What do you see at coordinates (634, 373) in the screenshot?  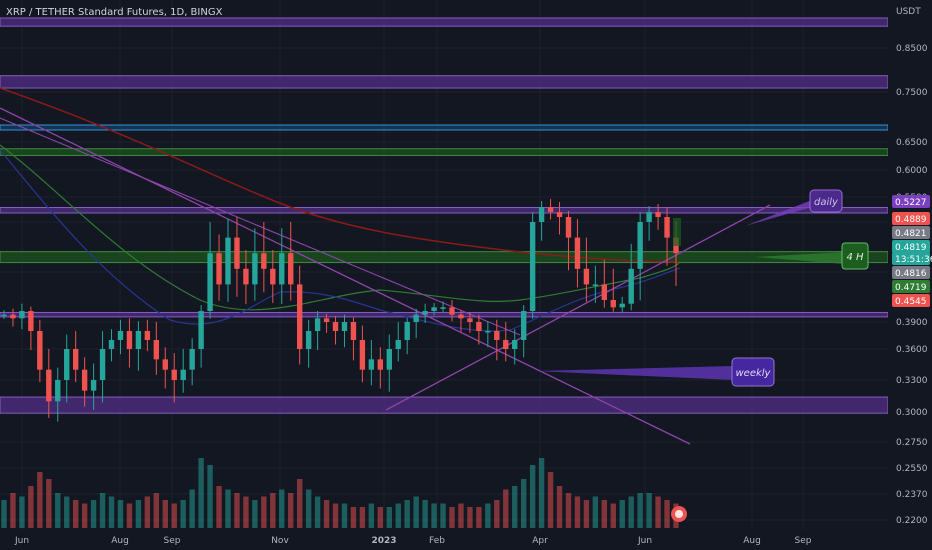 I see `weekly-callout-pointer` at bounding box center [634, 373].